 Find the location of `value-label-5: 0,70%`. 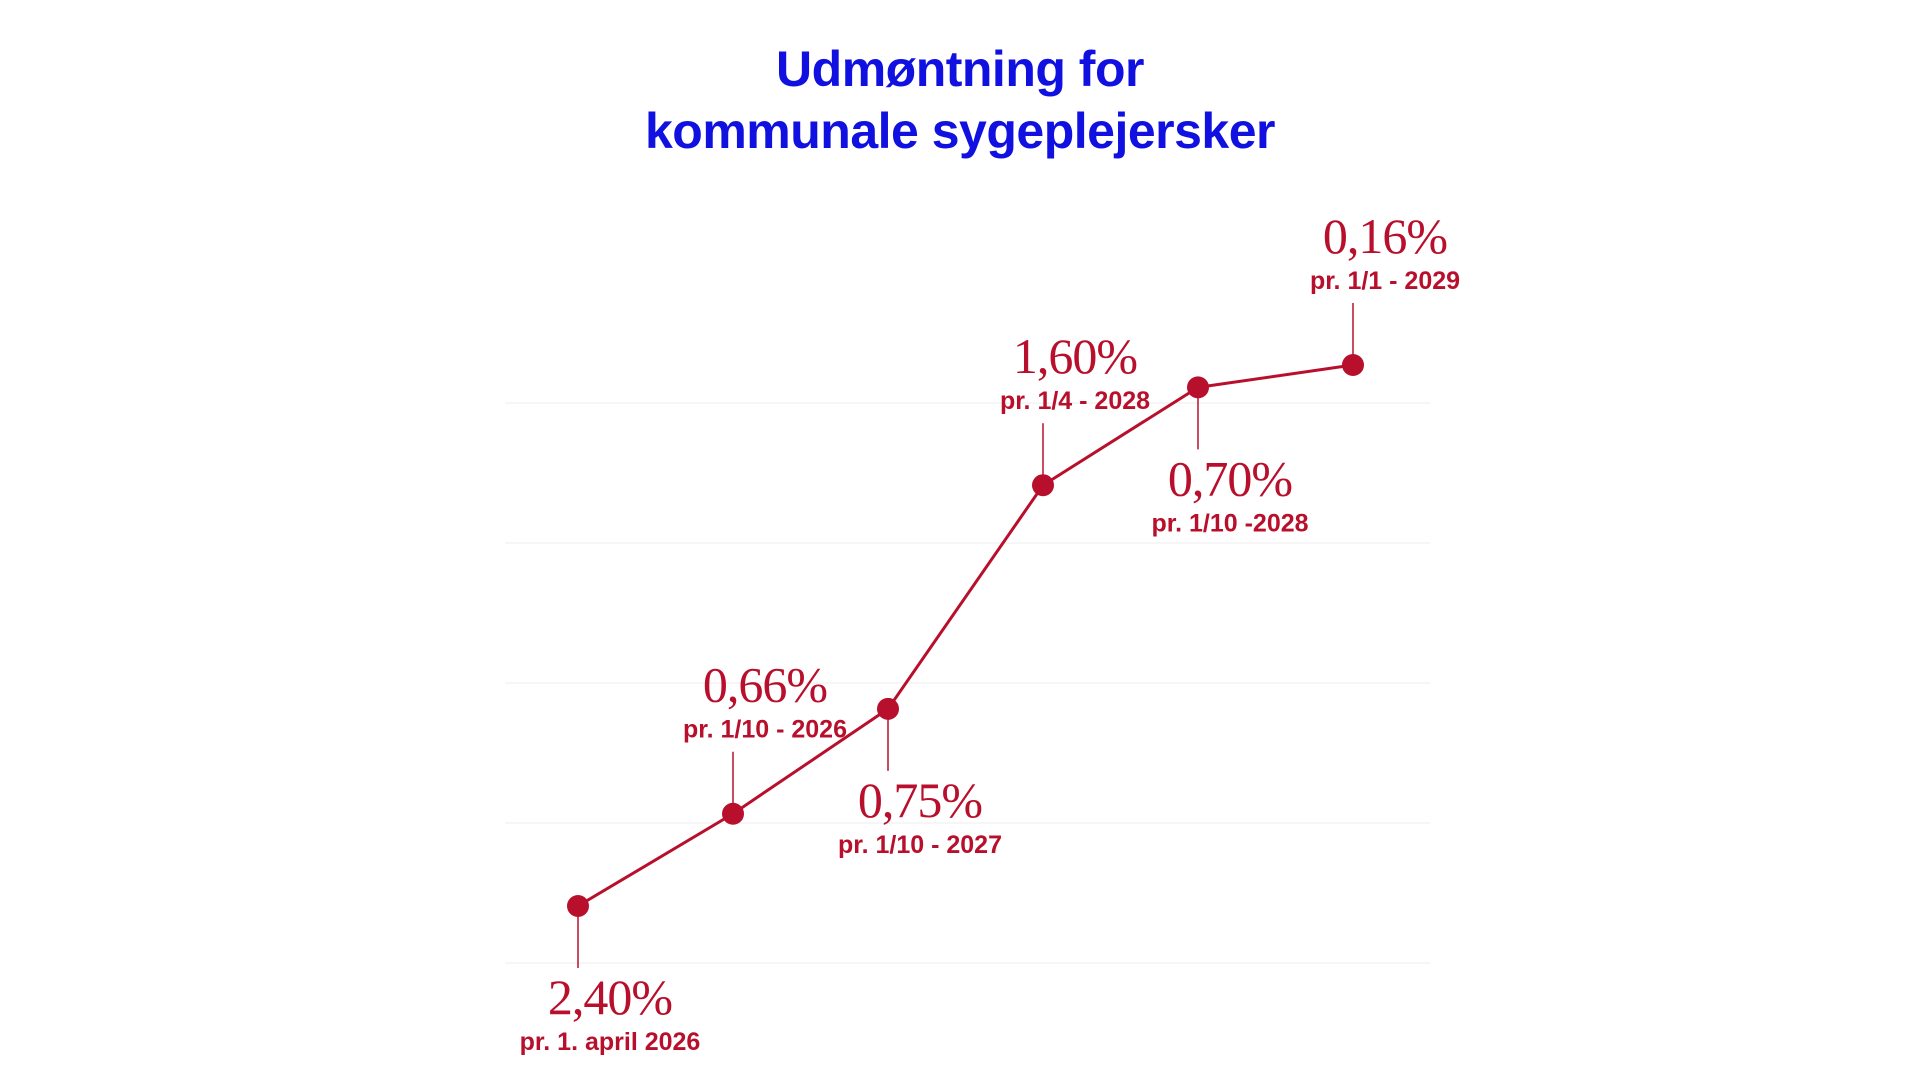

value-label-5: 0,70% is located at coordinates (1230, 478).